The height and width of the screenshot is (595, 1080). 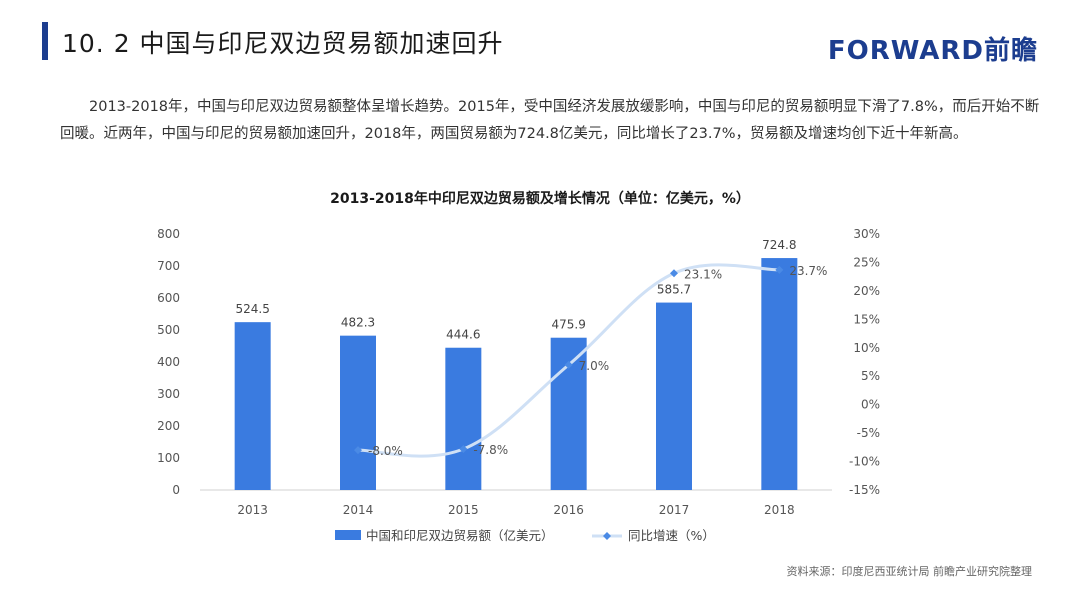 What do you see at coordinates (168, 234) in the screenshot?
I see `left-axis-tick-label: 800` at bounding box center [168, 234].